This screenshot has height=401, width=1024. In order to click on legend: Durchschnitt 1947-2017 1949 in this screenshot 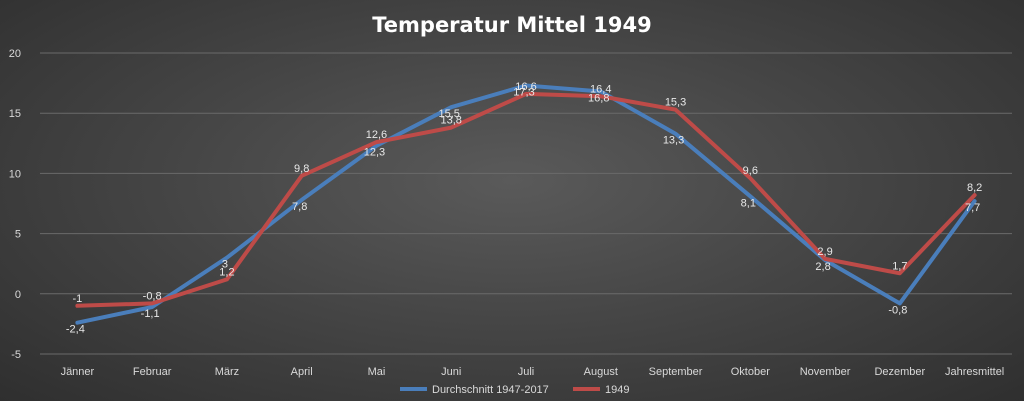, I will do `click(514, 390)`.